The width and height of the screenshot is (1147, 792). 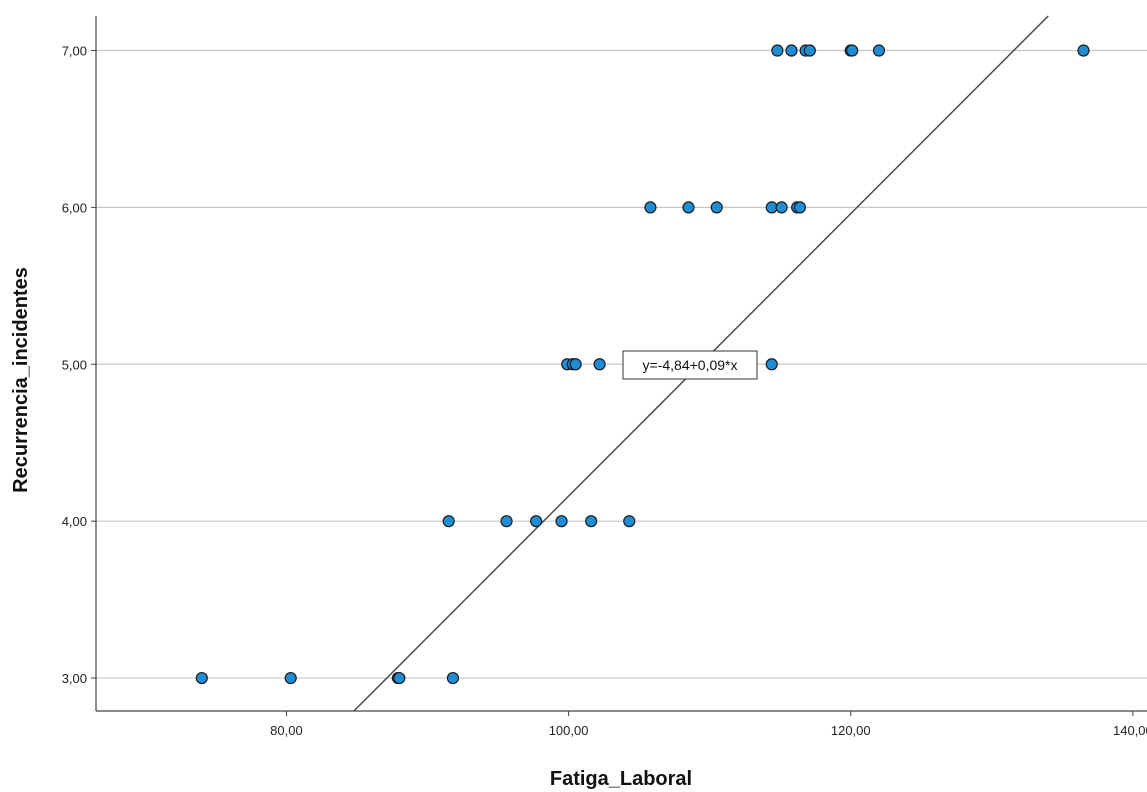 I want to click on fit-equation-label: y=-4,84+0,09*x, so click(x=690, y=365).